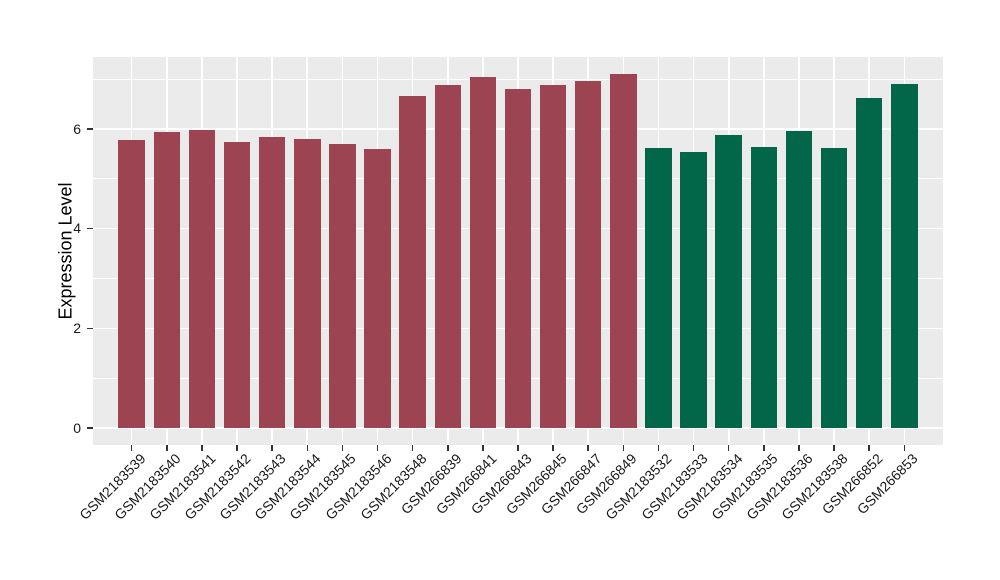 This screenshot has width=1000, height=580. Describe the element at coordinates (237, 285) in the screenshot. I see `bar-GSM2183542` at that location.